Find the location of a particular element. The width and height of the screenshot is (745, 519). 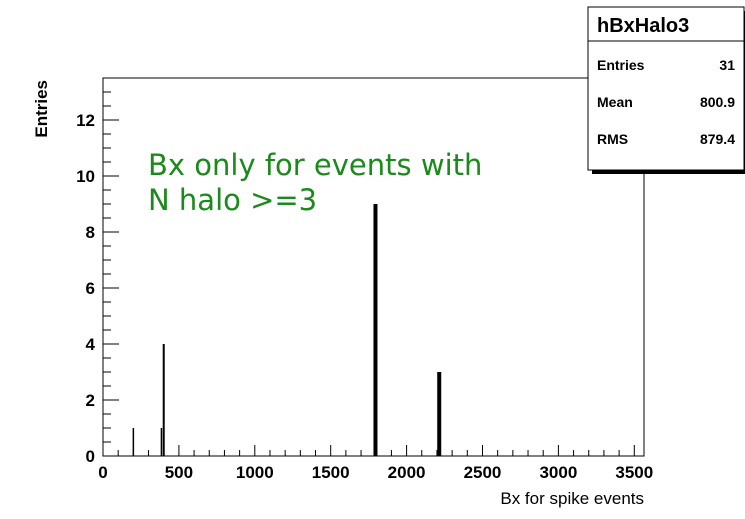

annotation-line-2: N halo >=3 is located at coordinates (232, 200).